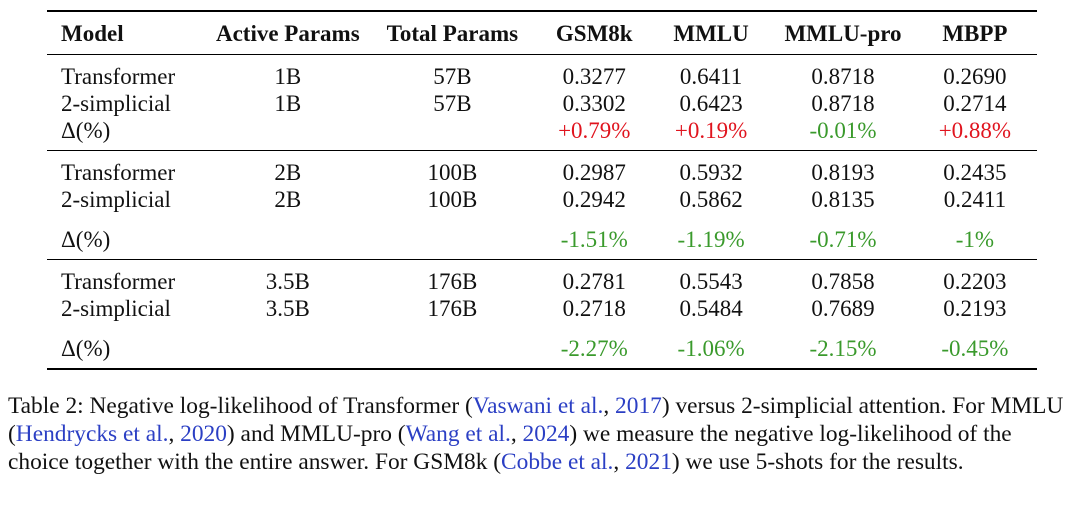  Describe the element at coordinates (316, 434) in the screenshot. I see `caption-text: ) and MMLU-pro (` at that location.